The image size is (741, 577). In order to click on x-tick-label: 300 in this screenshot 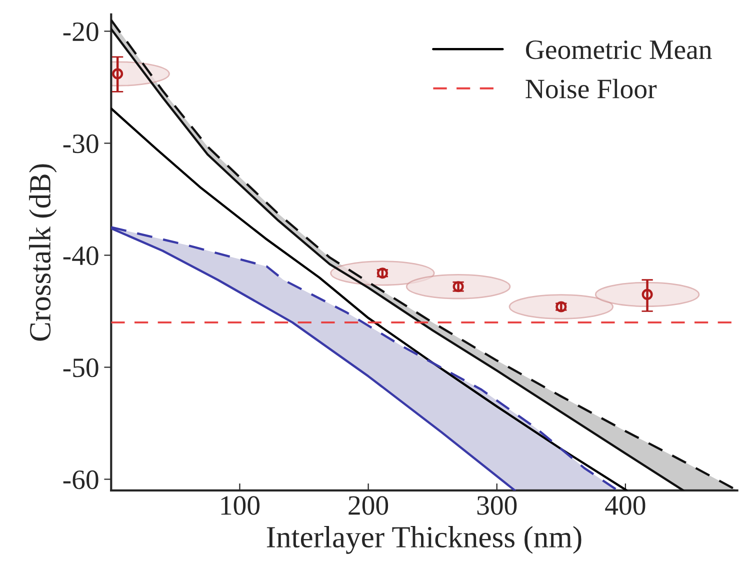, I will do `click(497, 505)`.